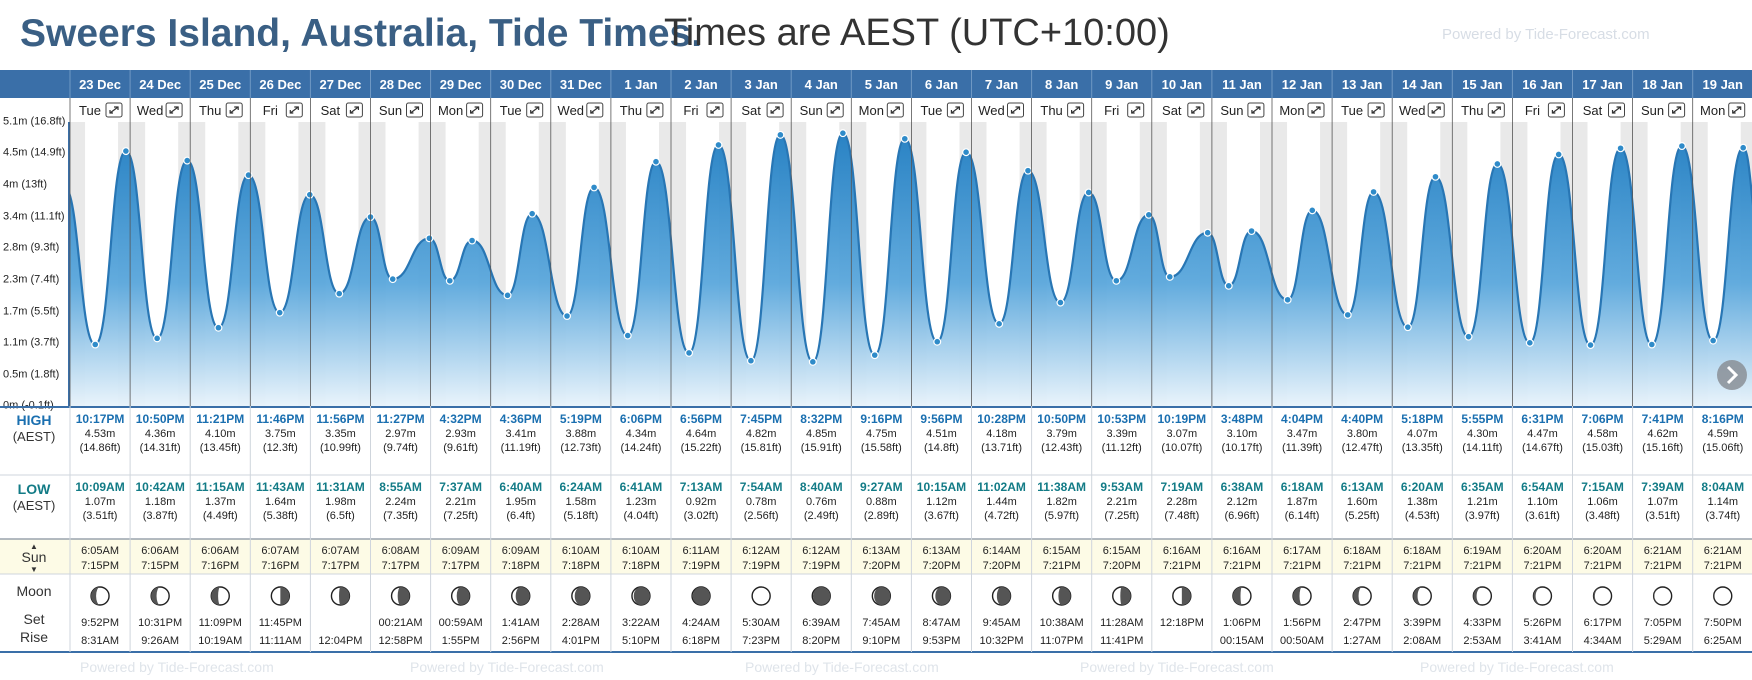 The width and height of the screenshot is (1752, 680). I want to click on high-height-m: 4.64m, so click(701, 434).